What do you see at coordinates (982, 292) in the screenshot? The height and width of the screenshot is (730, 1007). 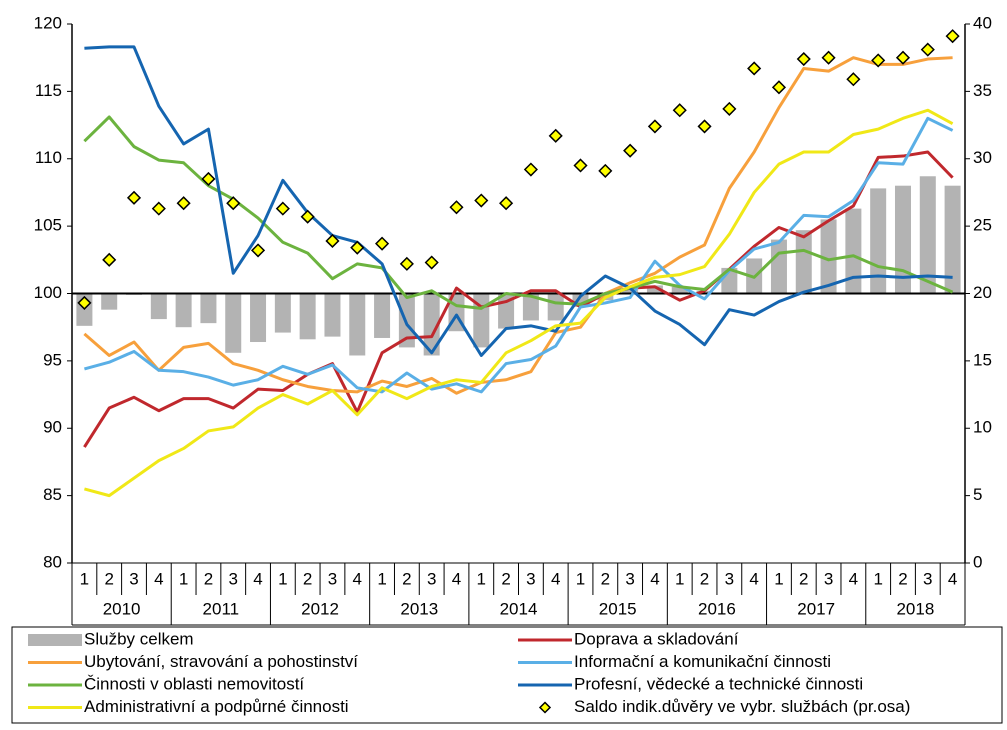 I see `y2-tick-label: 20` at bounding box center [982, 292].